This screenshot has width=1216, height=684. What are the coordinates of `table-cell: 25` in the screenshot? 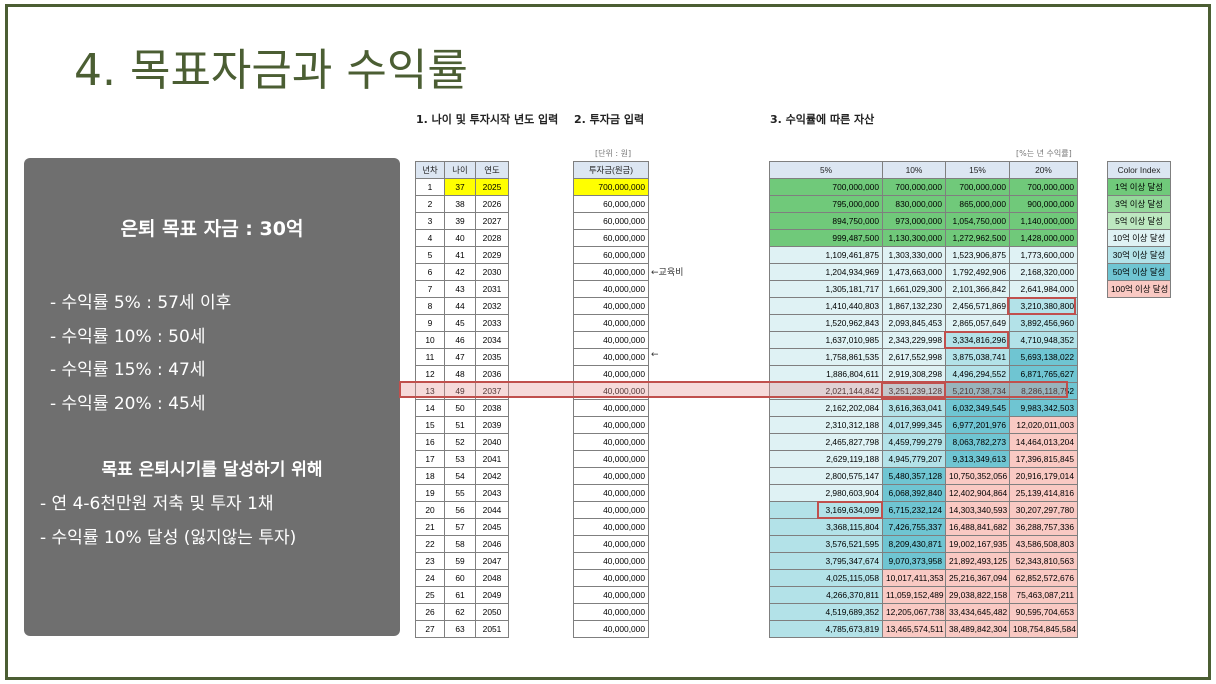 It's located at (430, 595).